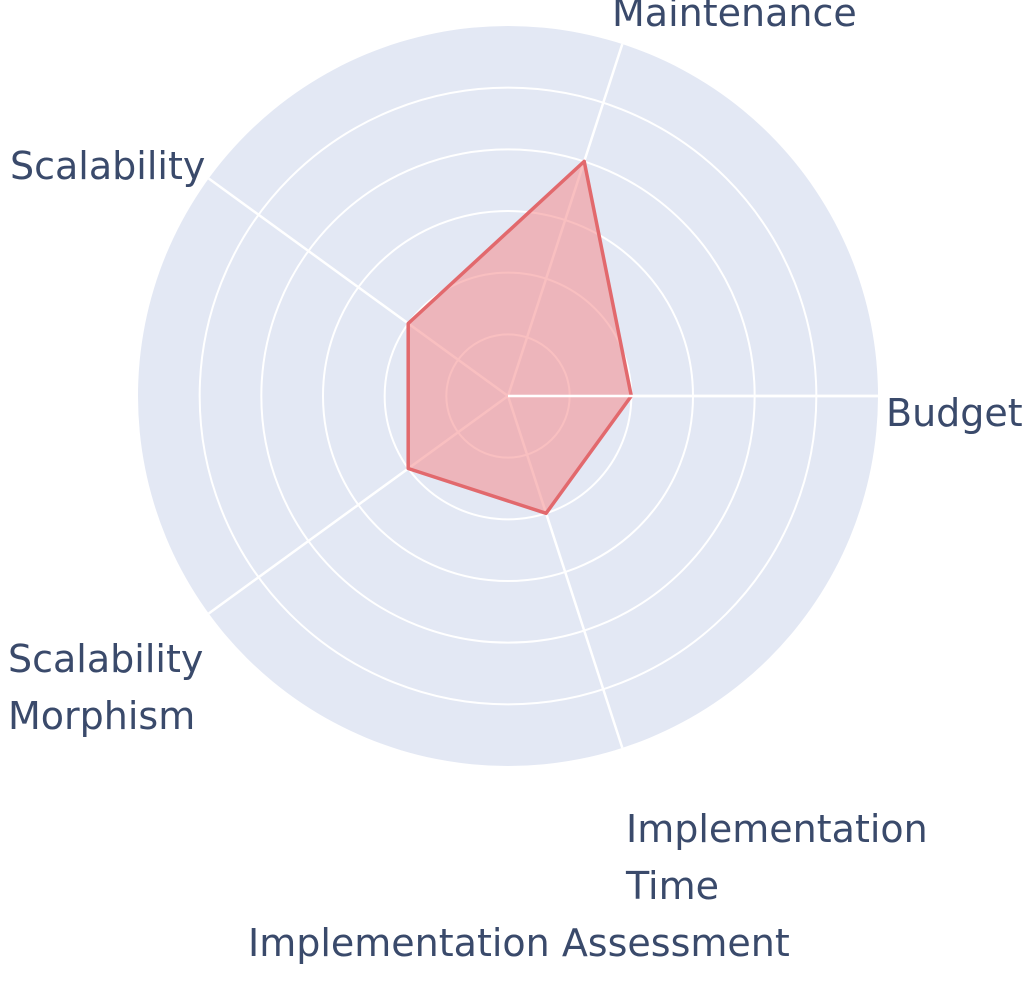  What do you see at coordinates (106, 687) in the screenshot?
I see `axis-label-scalability-morphism: Scalability Morphism` at bounding box center [106, 687].